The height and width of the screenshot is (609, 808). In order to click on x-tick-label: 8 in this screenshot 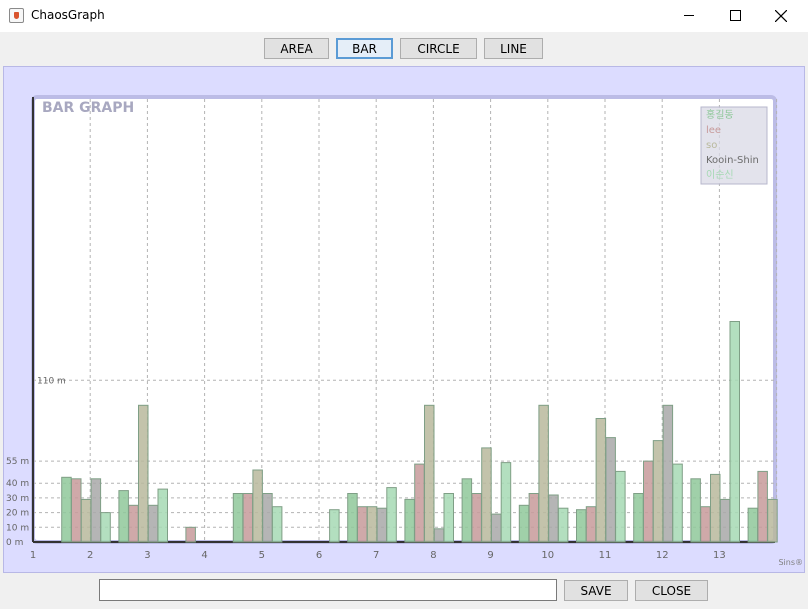, I will do `click(433, 555)`.